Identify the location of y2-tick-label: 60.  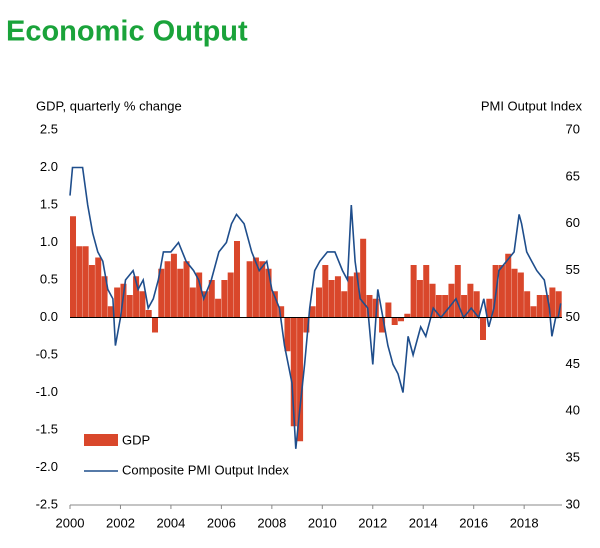
(573, 222).